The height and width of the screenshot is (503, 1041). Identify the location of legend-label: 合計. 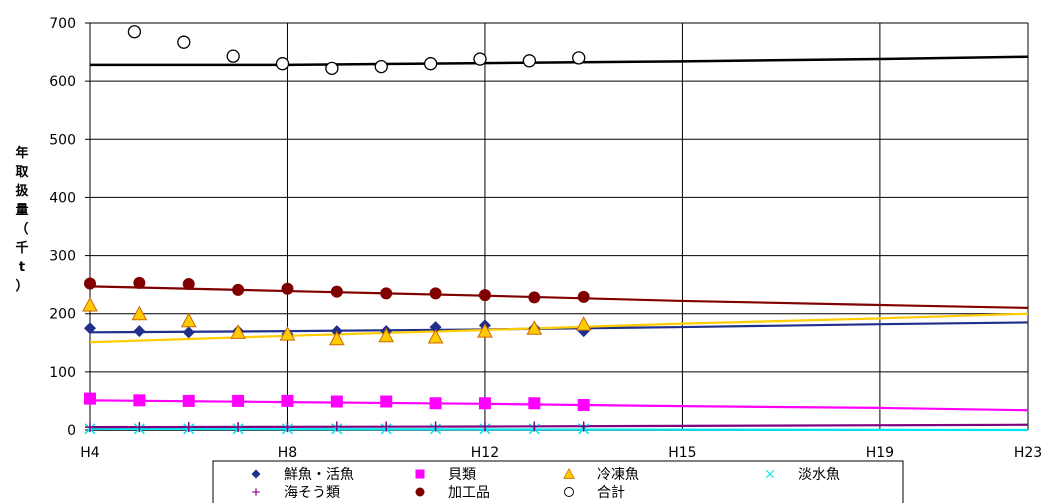
(611, 493).